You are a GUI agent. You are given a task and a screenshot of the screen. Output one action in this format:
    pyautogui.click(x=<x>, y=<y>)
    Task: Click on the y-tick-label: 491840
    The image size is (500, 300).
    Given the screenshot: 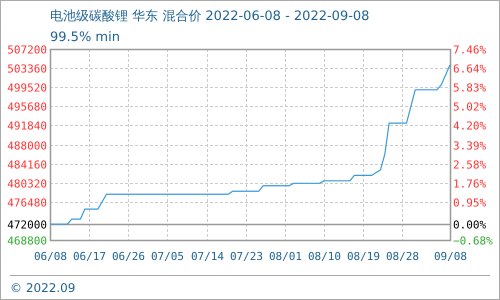 What is the action you would take?
    pyautogui.click(x=27, y=126)
    